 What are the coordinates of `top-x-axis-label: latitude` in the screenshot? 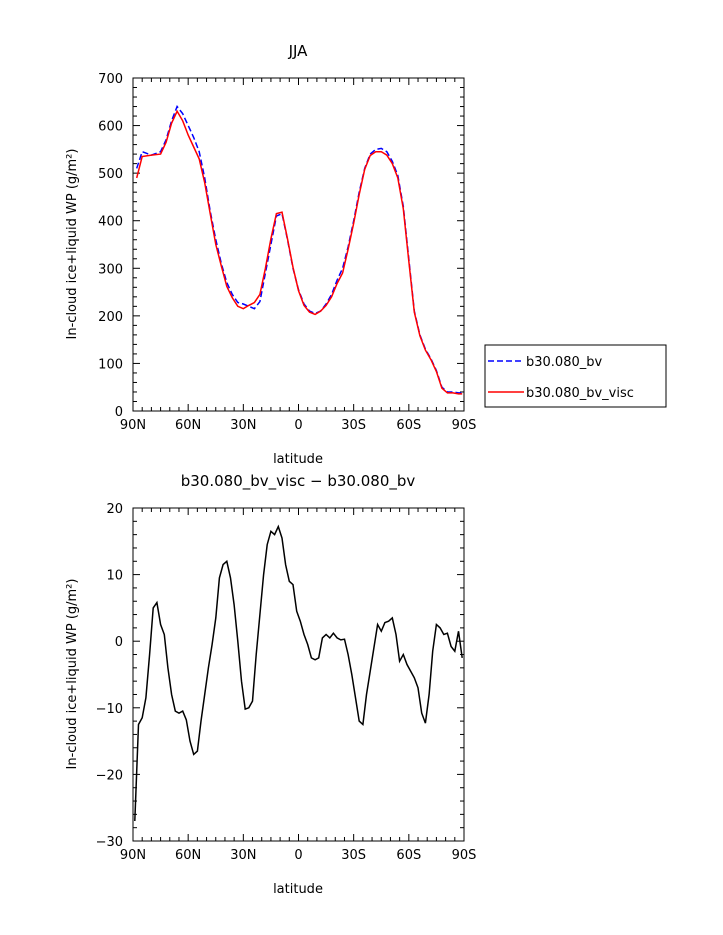 It's located at (298, 459).